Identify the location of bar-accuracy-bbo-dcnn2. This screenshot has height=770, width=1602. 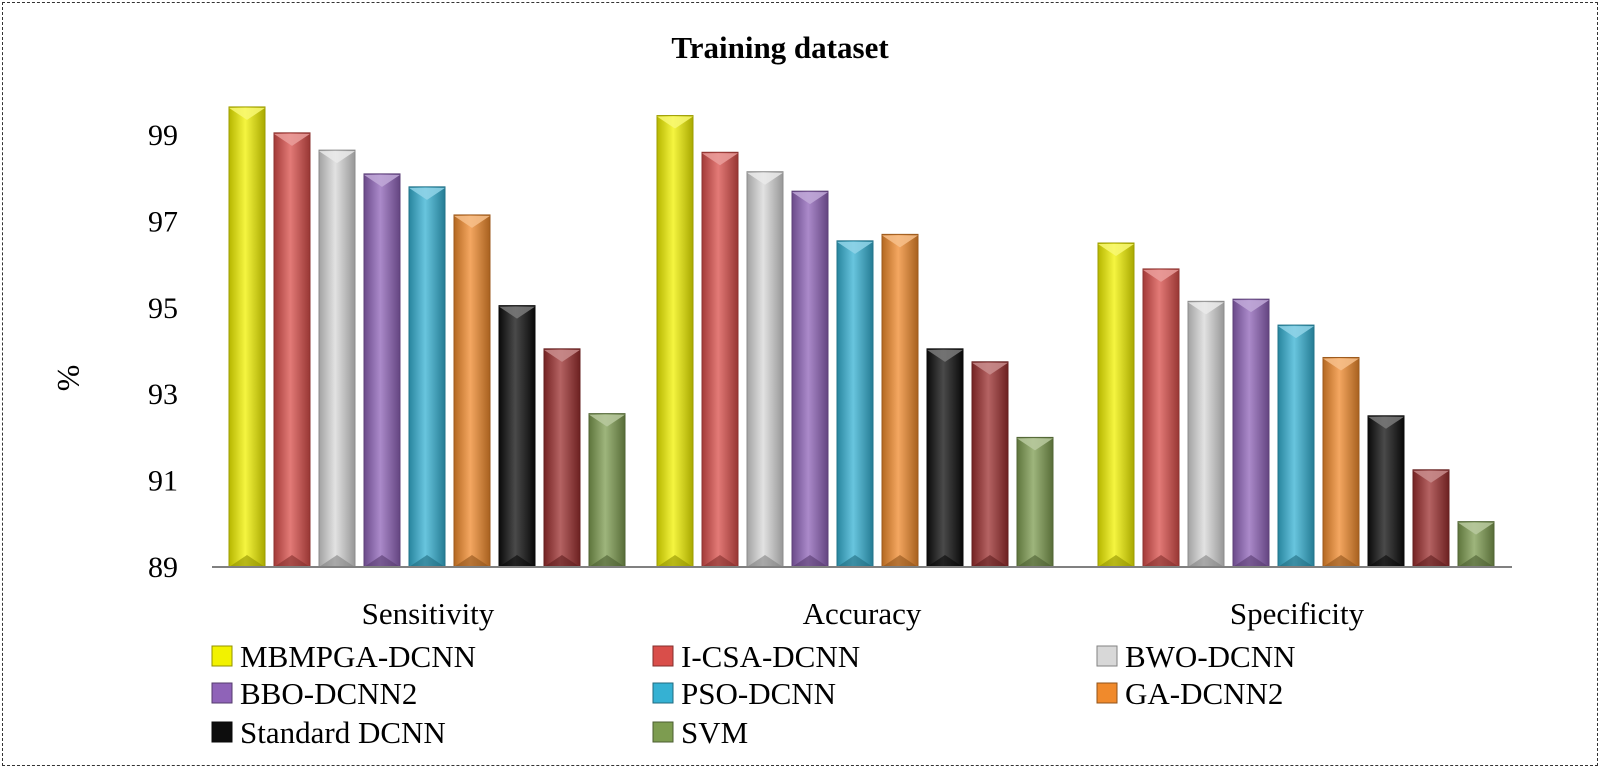
(810, 379).